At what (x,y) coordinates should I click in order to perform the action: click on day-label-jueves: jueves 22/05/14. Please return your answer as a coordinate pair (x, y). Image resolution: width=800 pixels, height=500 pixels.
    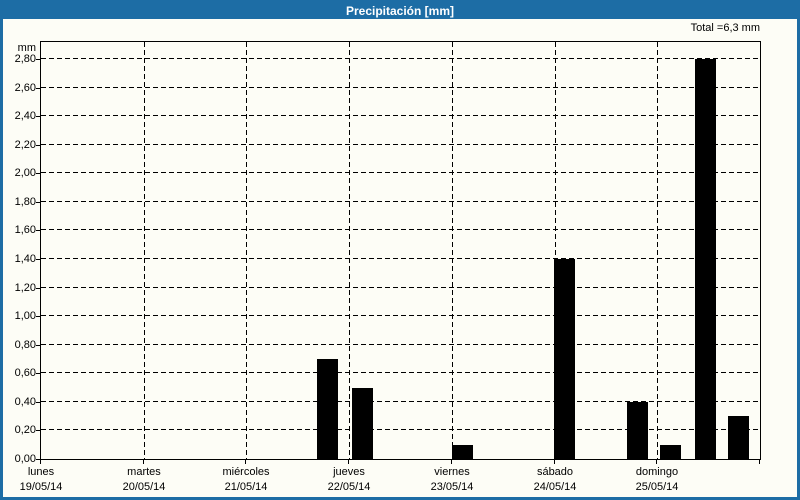
    Looking at the image, I should click on (349, 480).